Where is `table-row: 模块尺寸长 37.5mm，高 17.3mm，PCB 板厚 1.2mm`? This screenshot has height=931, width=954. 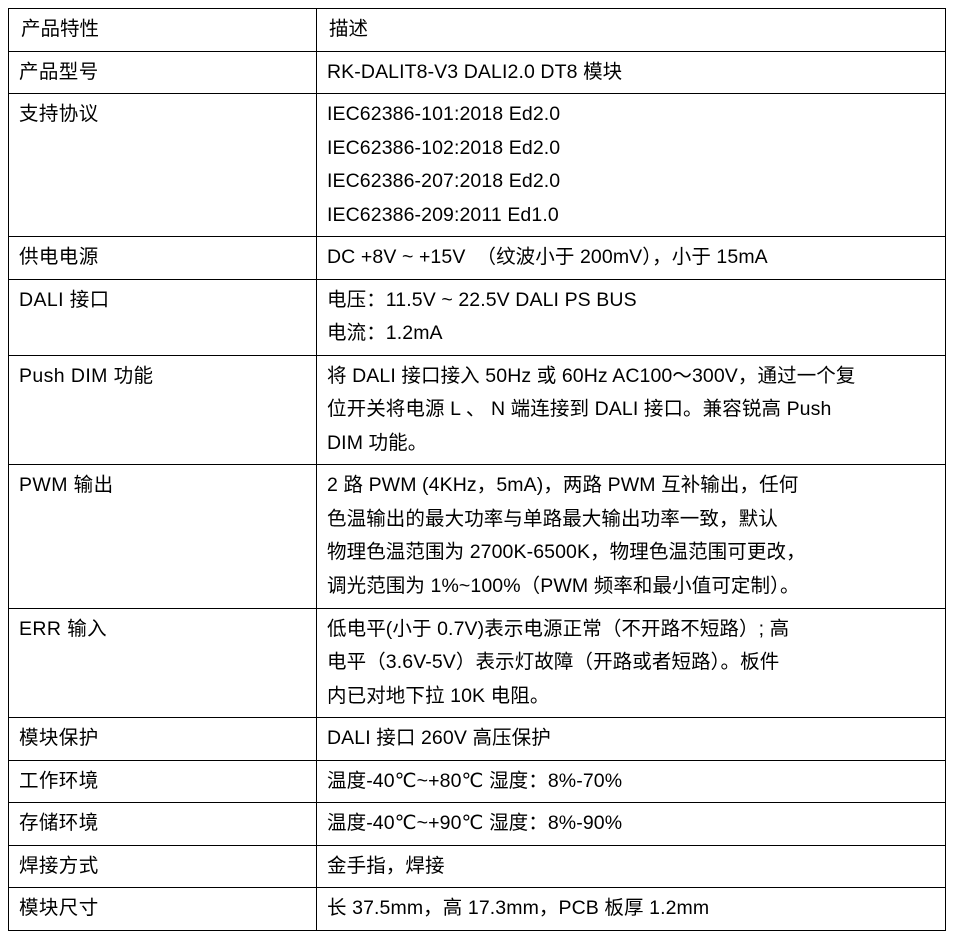 table-row: 模块尺寸长 37.5mm，高 17.3mm，PCB 板厚 1.2mm is located at coordinates (477, 909).